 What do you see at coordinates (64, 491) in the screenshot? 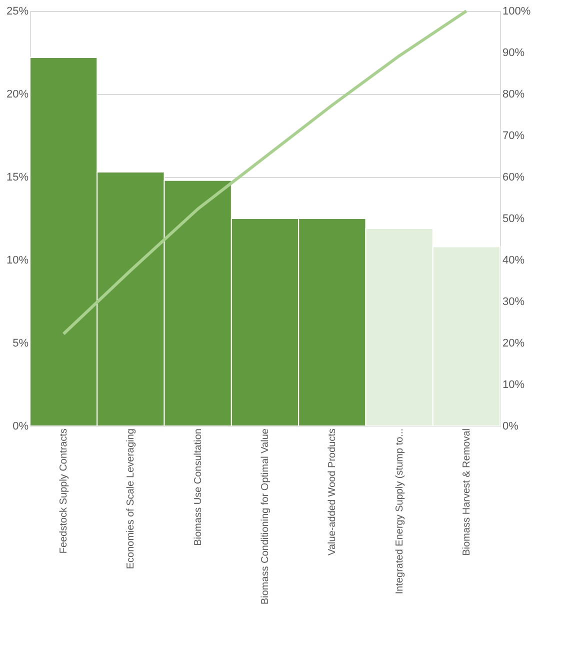
I see `x-tick-label: Feedstock Supply Contracts` at bounding box center [64, 491].